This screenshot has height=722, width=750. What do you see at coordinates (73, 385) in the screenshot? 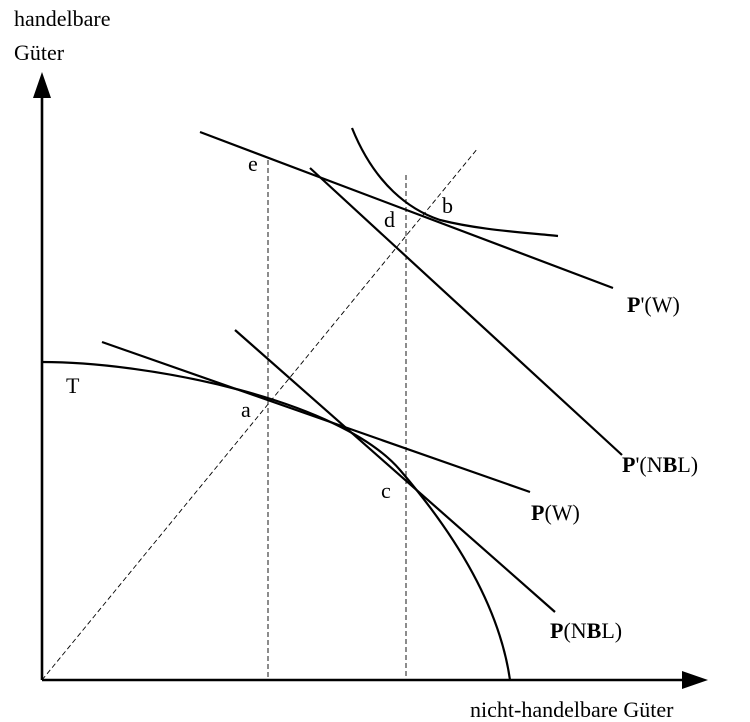
I see `label-T: T` at bounding box center [73, 385].